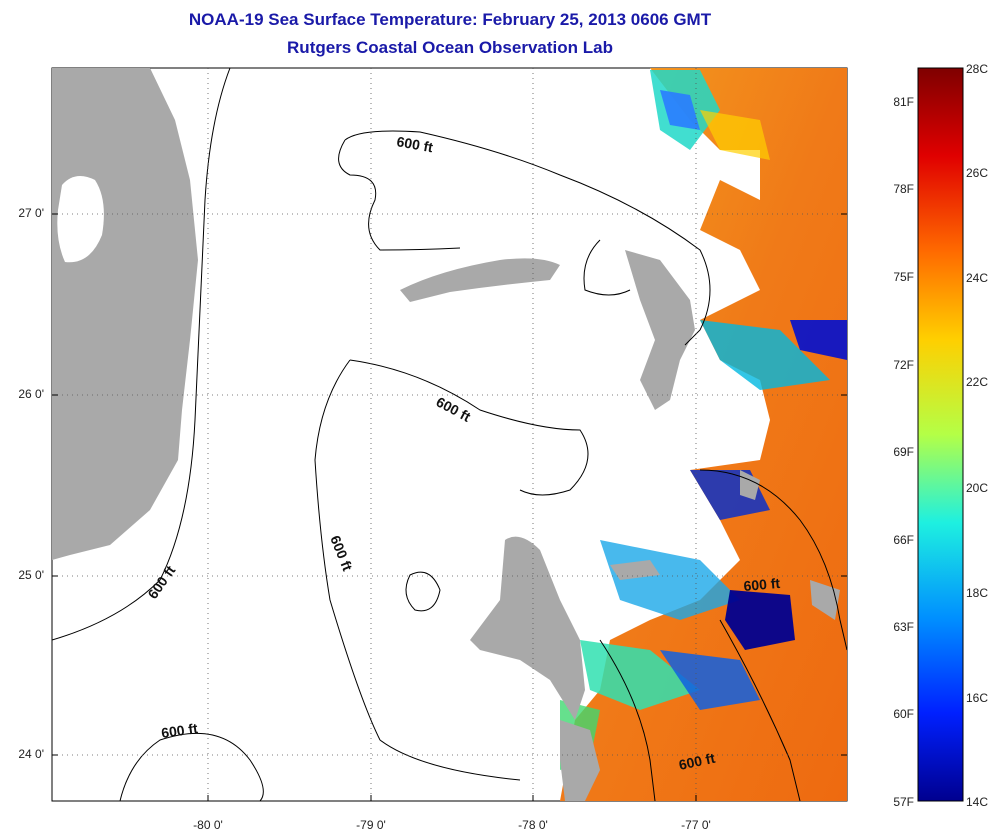 Image resolution: width=1000 pixels, height=840 pixels. What do you see at coordinates (635, 570) in the screenshot?
I see `cay-land` at bounding box center [635, 570].